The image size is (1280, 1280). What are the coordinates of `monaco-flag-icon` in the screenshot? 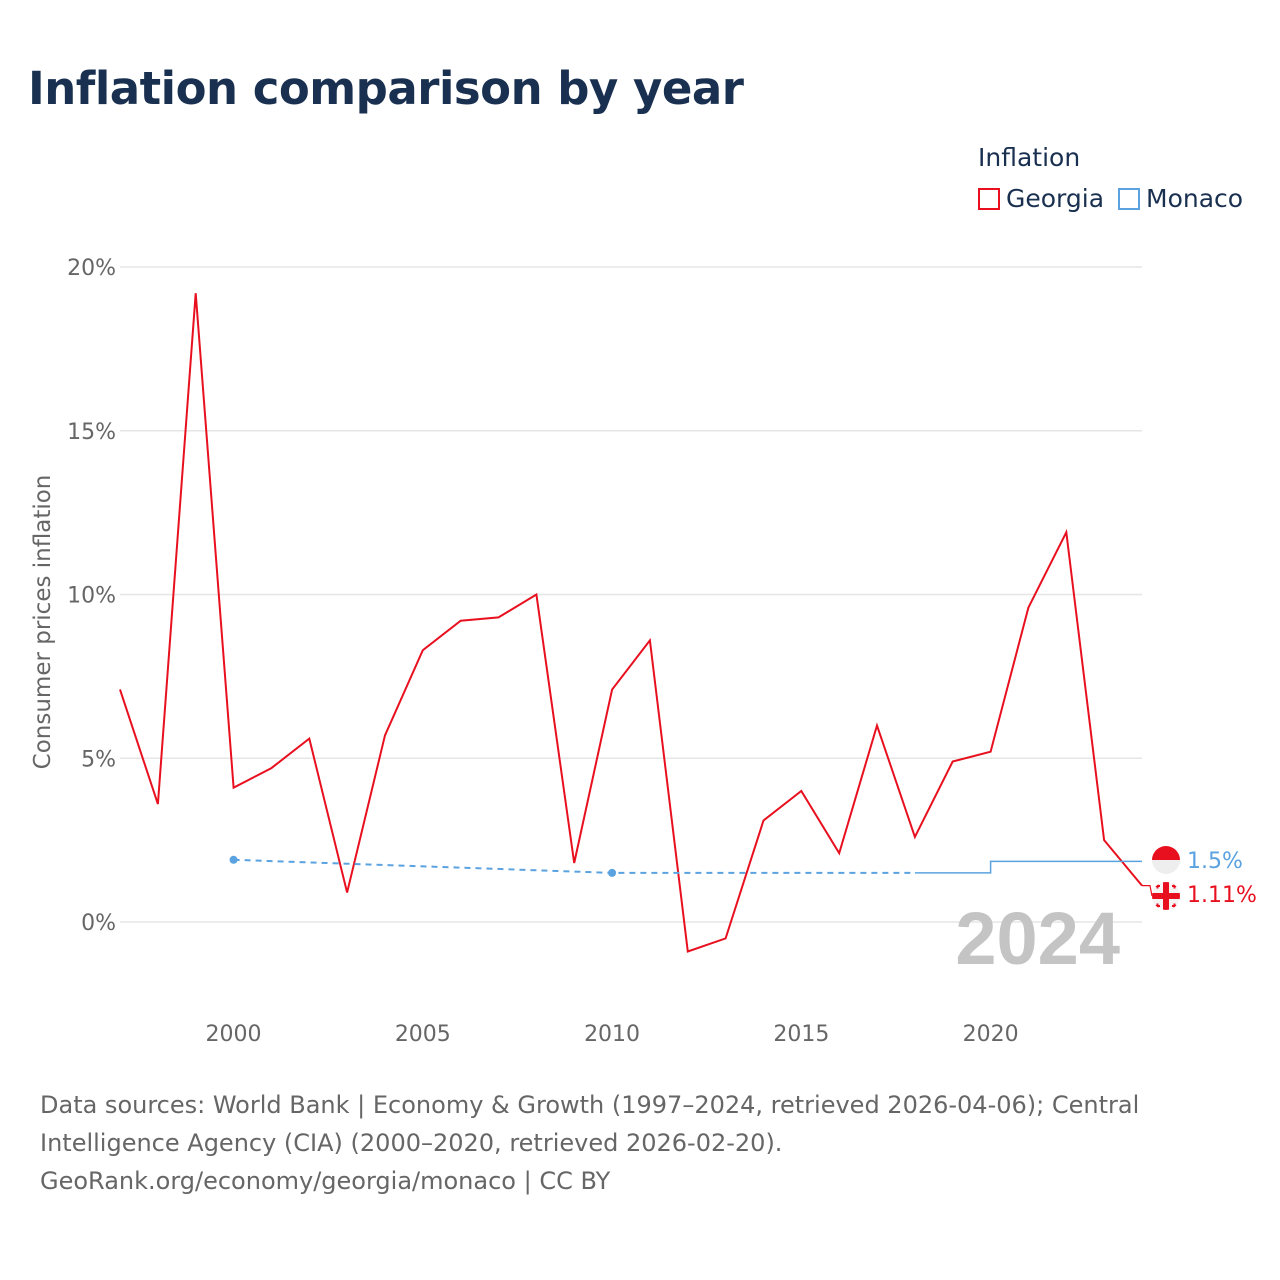 It's located at (1166, 860).